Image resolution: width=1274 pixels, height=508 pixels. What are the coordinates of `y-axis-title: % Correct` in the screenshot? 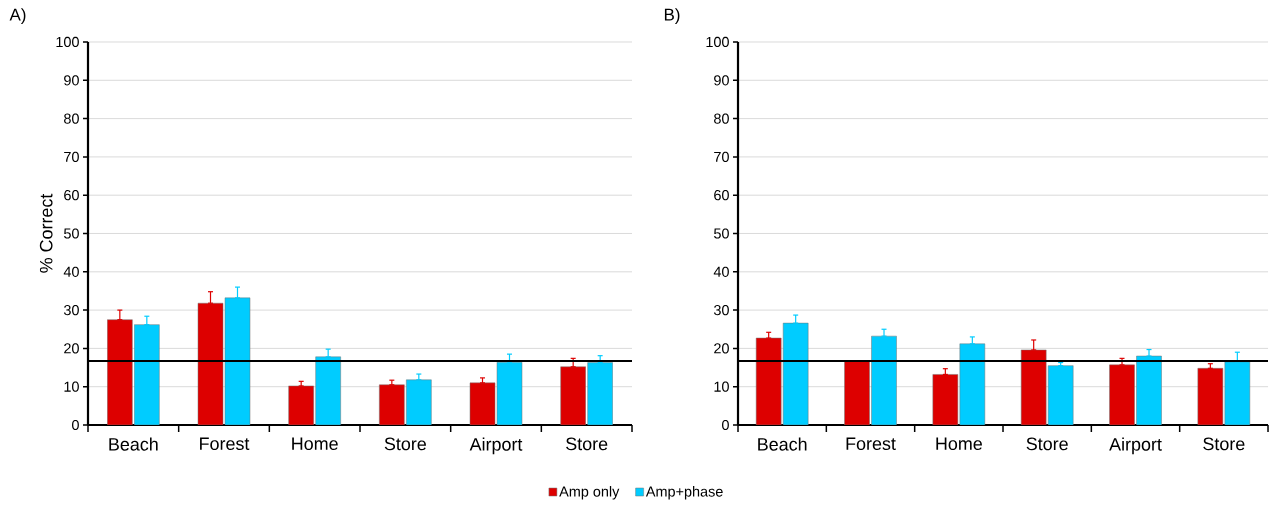 It's located at (46, 233).